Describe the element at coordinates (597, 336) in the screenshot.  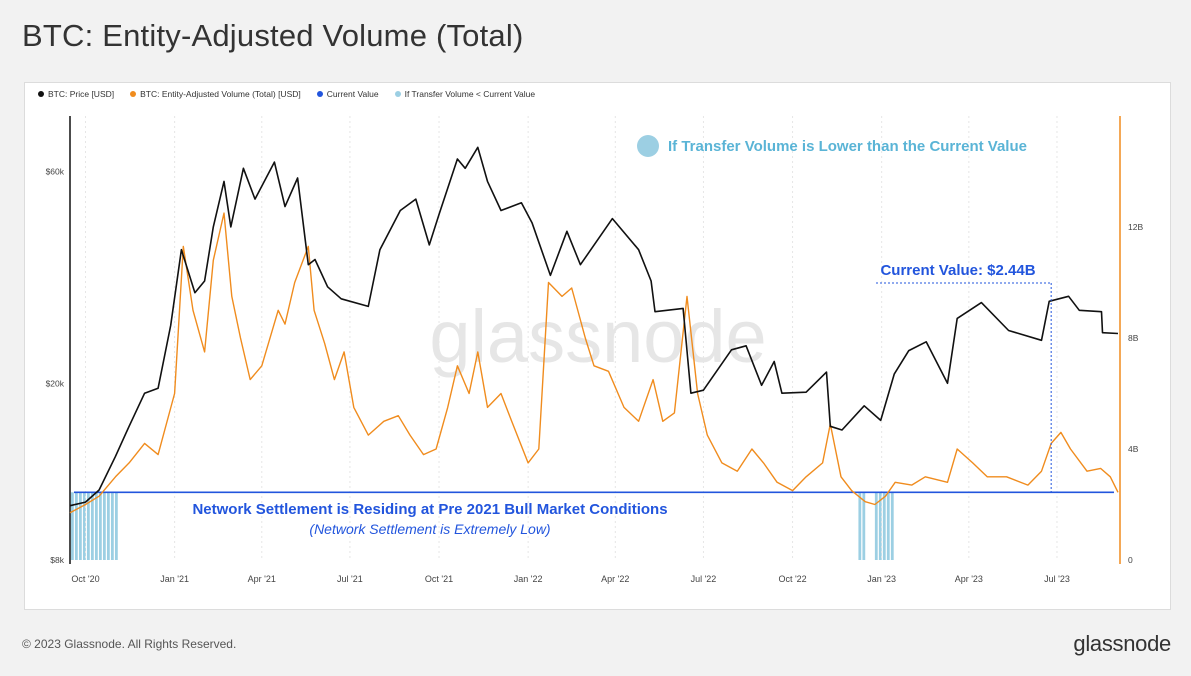
I see `watermark: glassnode` at that location.